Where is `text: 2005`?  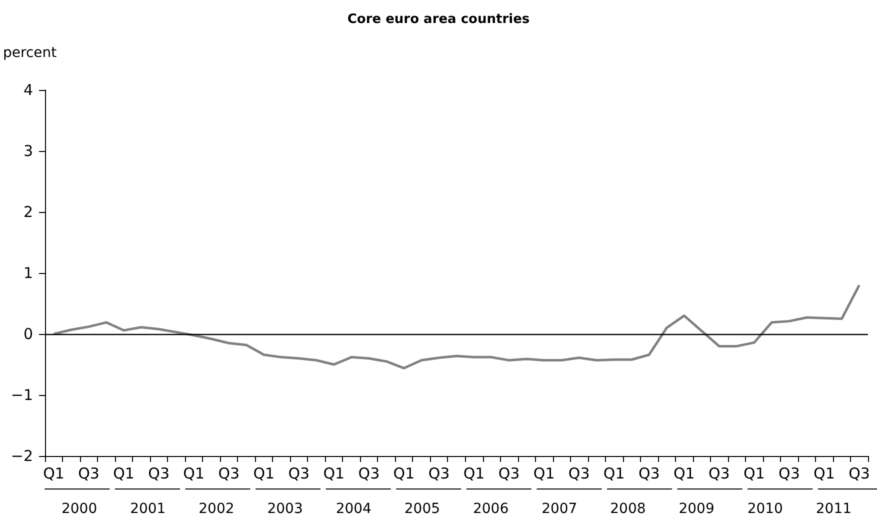 text: 2005 is located at coordinates (422, 509).